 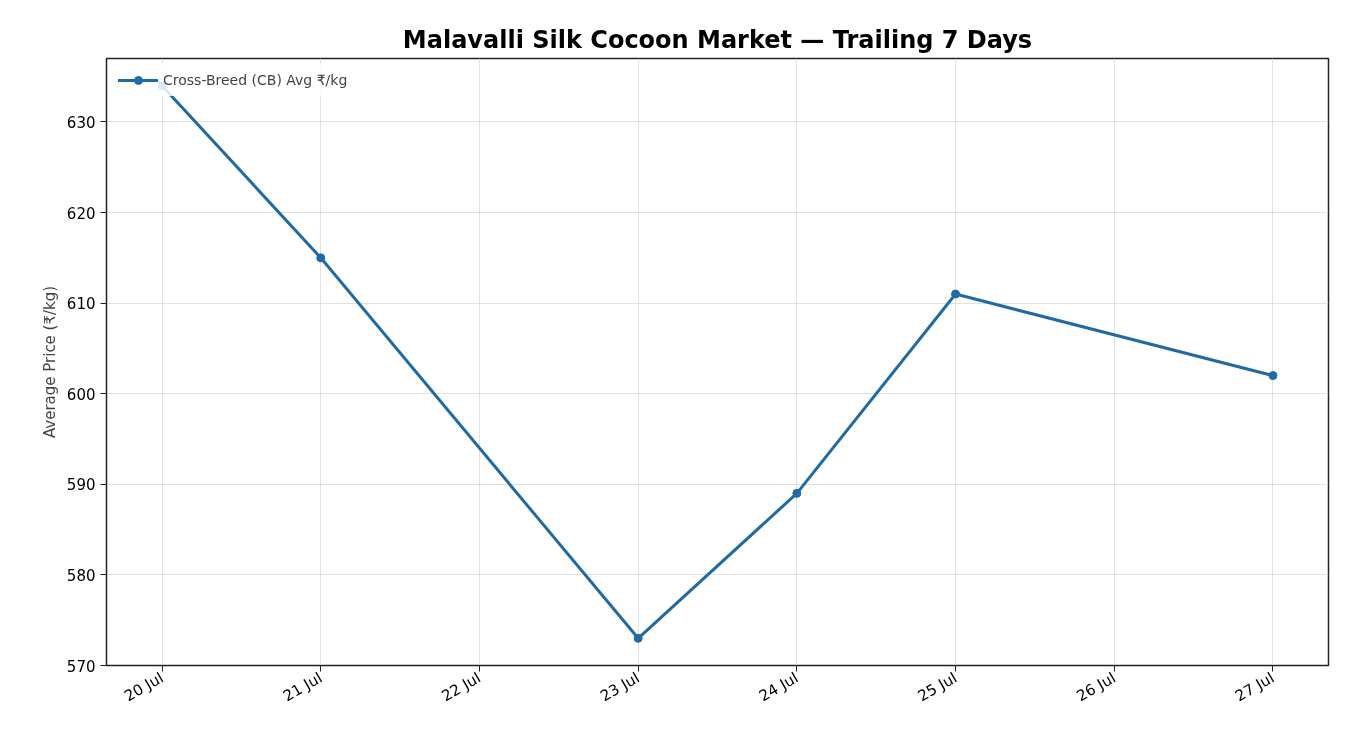 What do you see at coordinates (1096, 687) in the screenshot?
I see `x-tick-label: 26 Jul` at bounding box center [1096, 687].